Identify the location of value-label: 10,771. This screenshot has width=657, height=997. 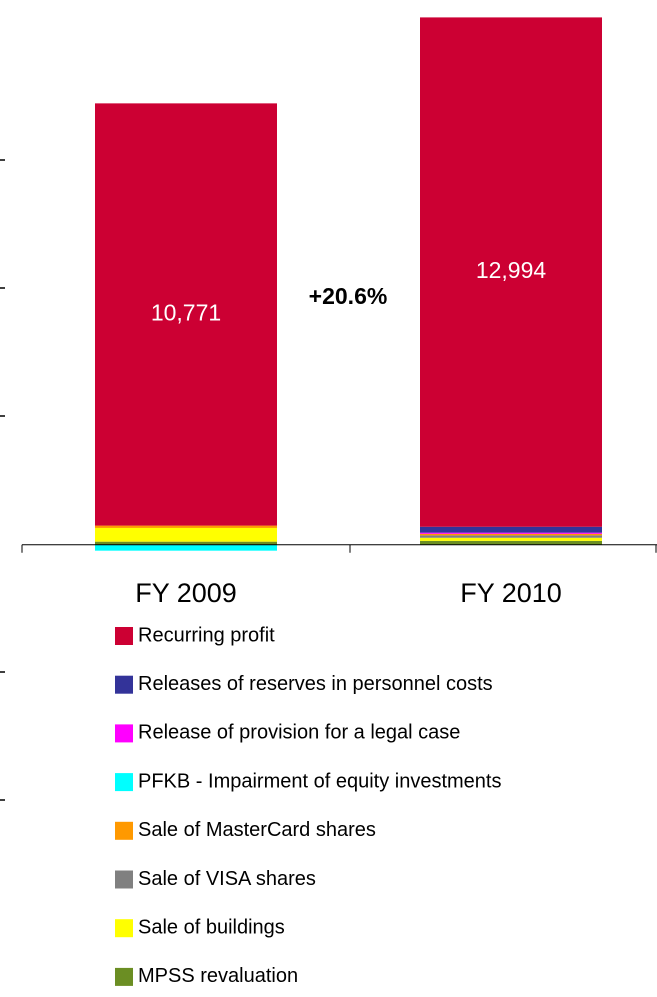
(186, 313).